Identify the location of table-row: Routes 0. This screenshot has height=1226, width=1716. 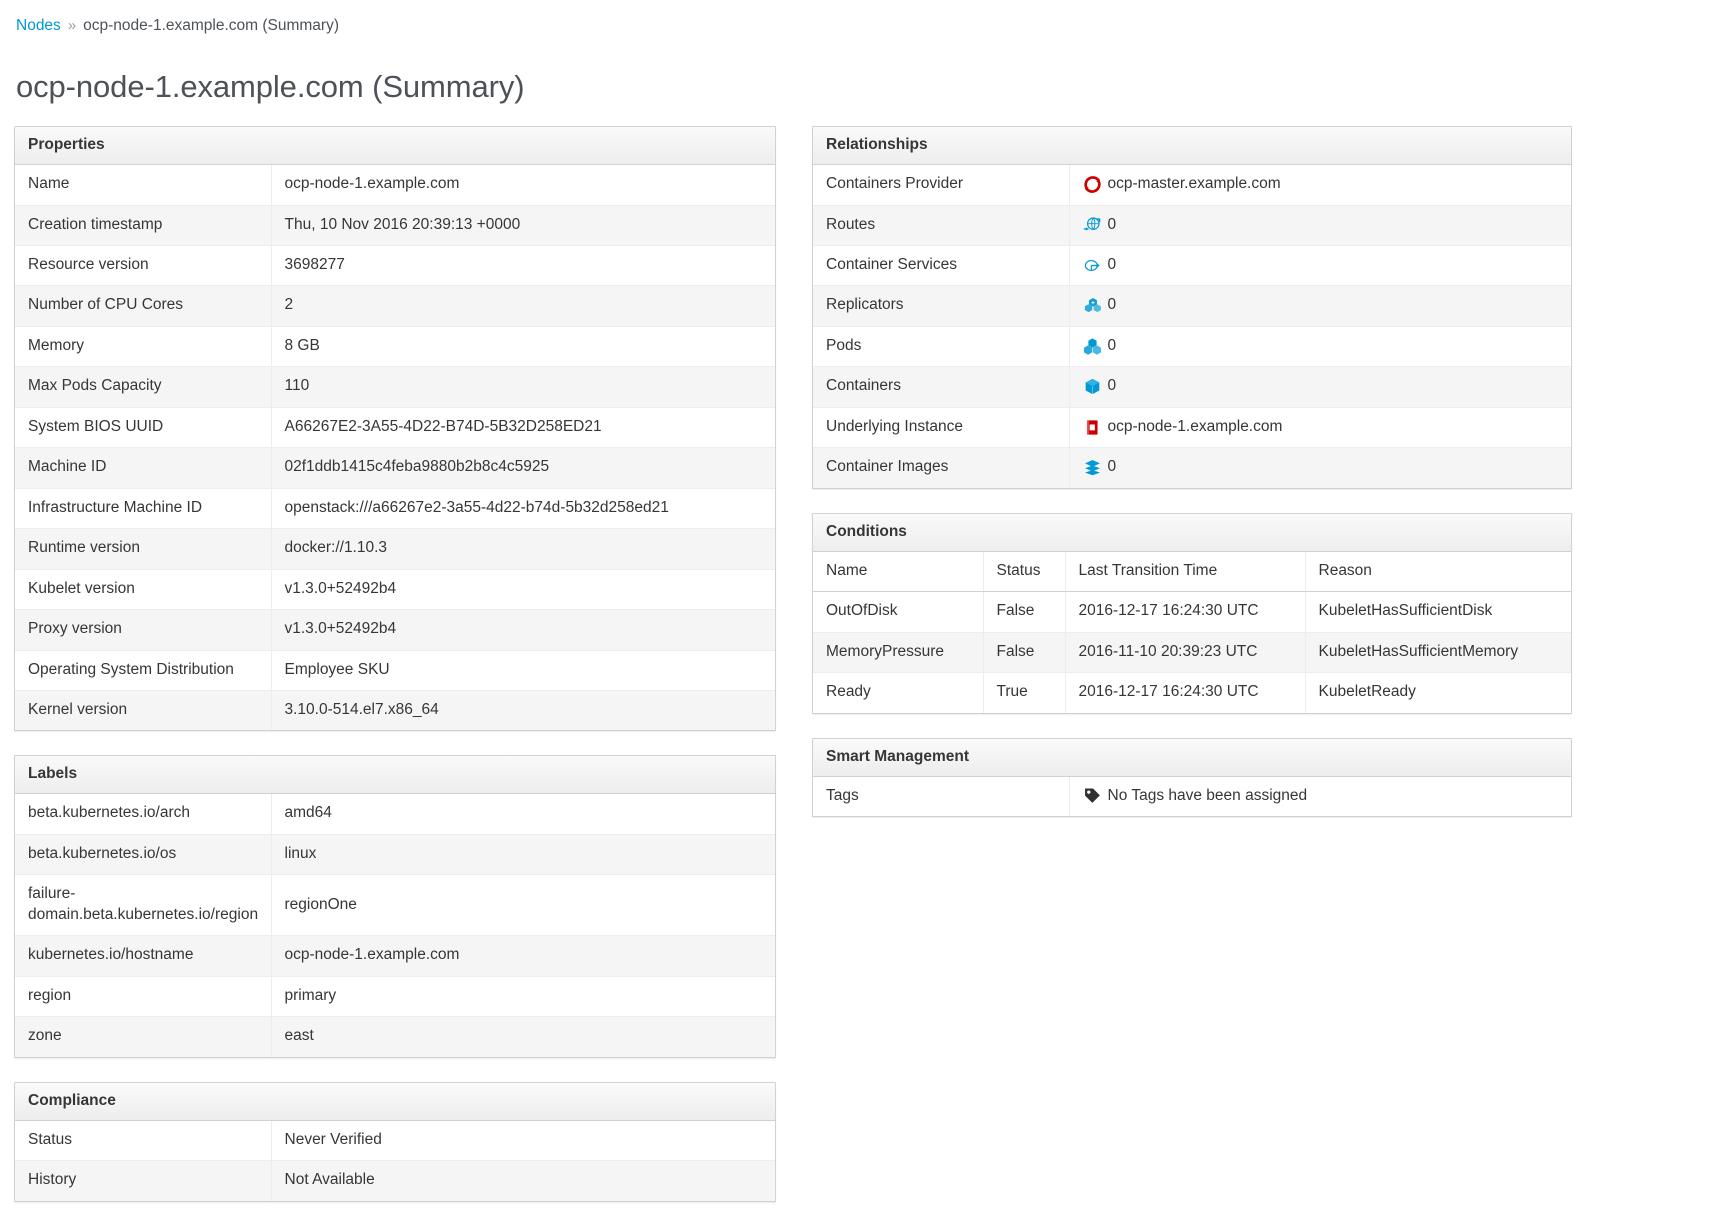
(1192, 225).